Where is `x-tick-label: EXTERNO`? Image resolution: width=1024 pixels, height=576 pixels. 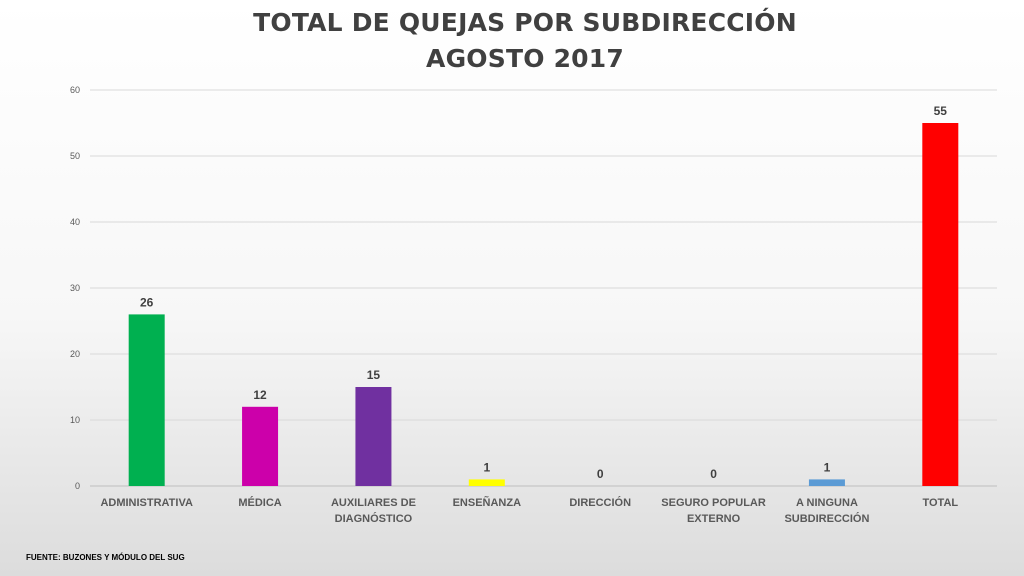
x-tick-label: EXTERNO is located at coordinates (714, 519).